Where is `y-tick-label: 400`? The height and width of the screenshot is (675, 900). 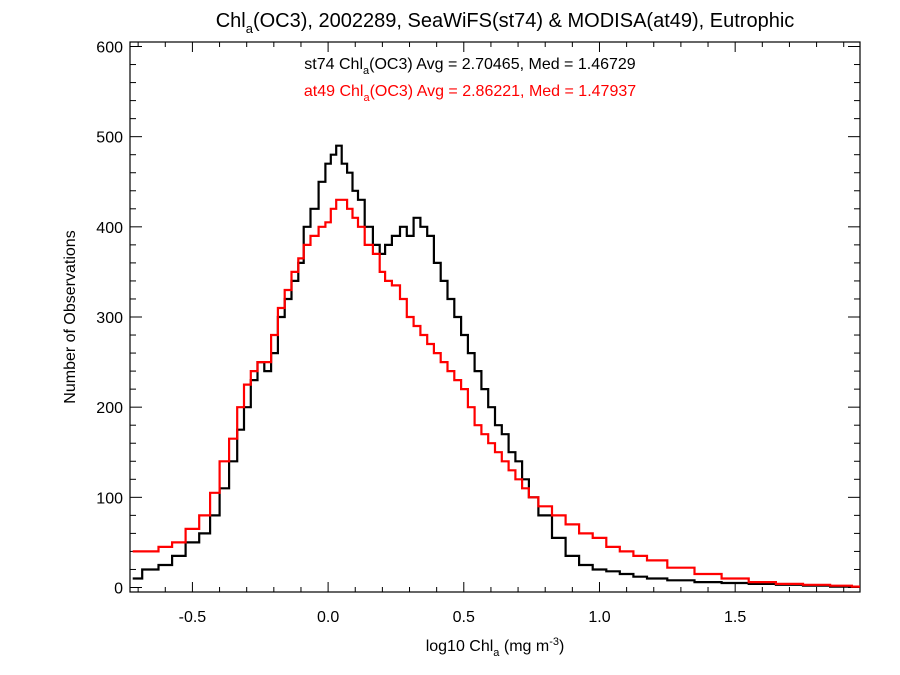
y-tick-label: 400 is located at coordinates (109, 228).